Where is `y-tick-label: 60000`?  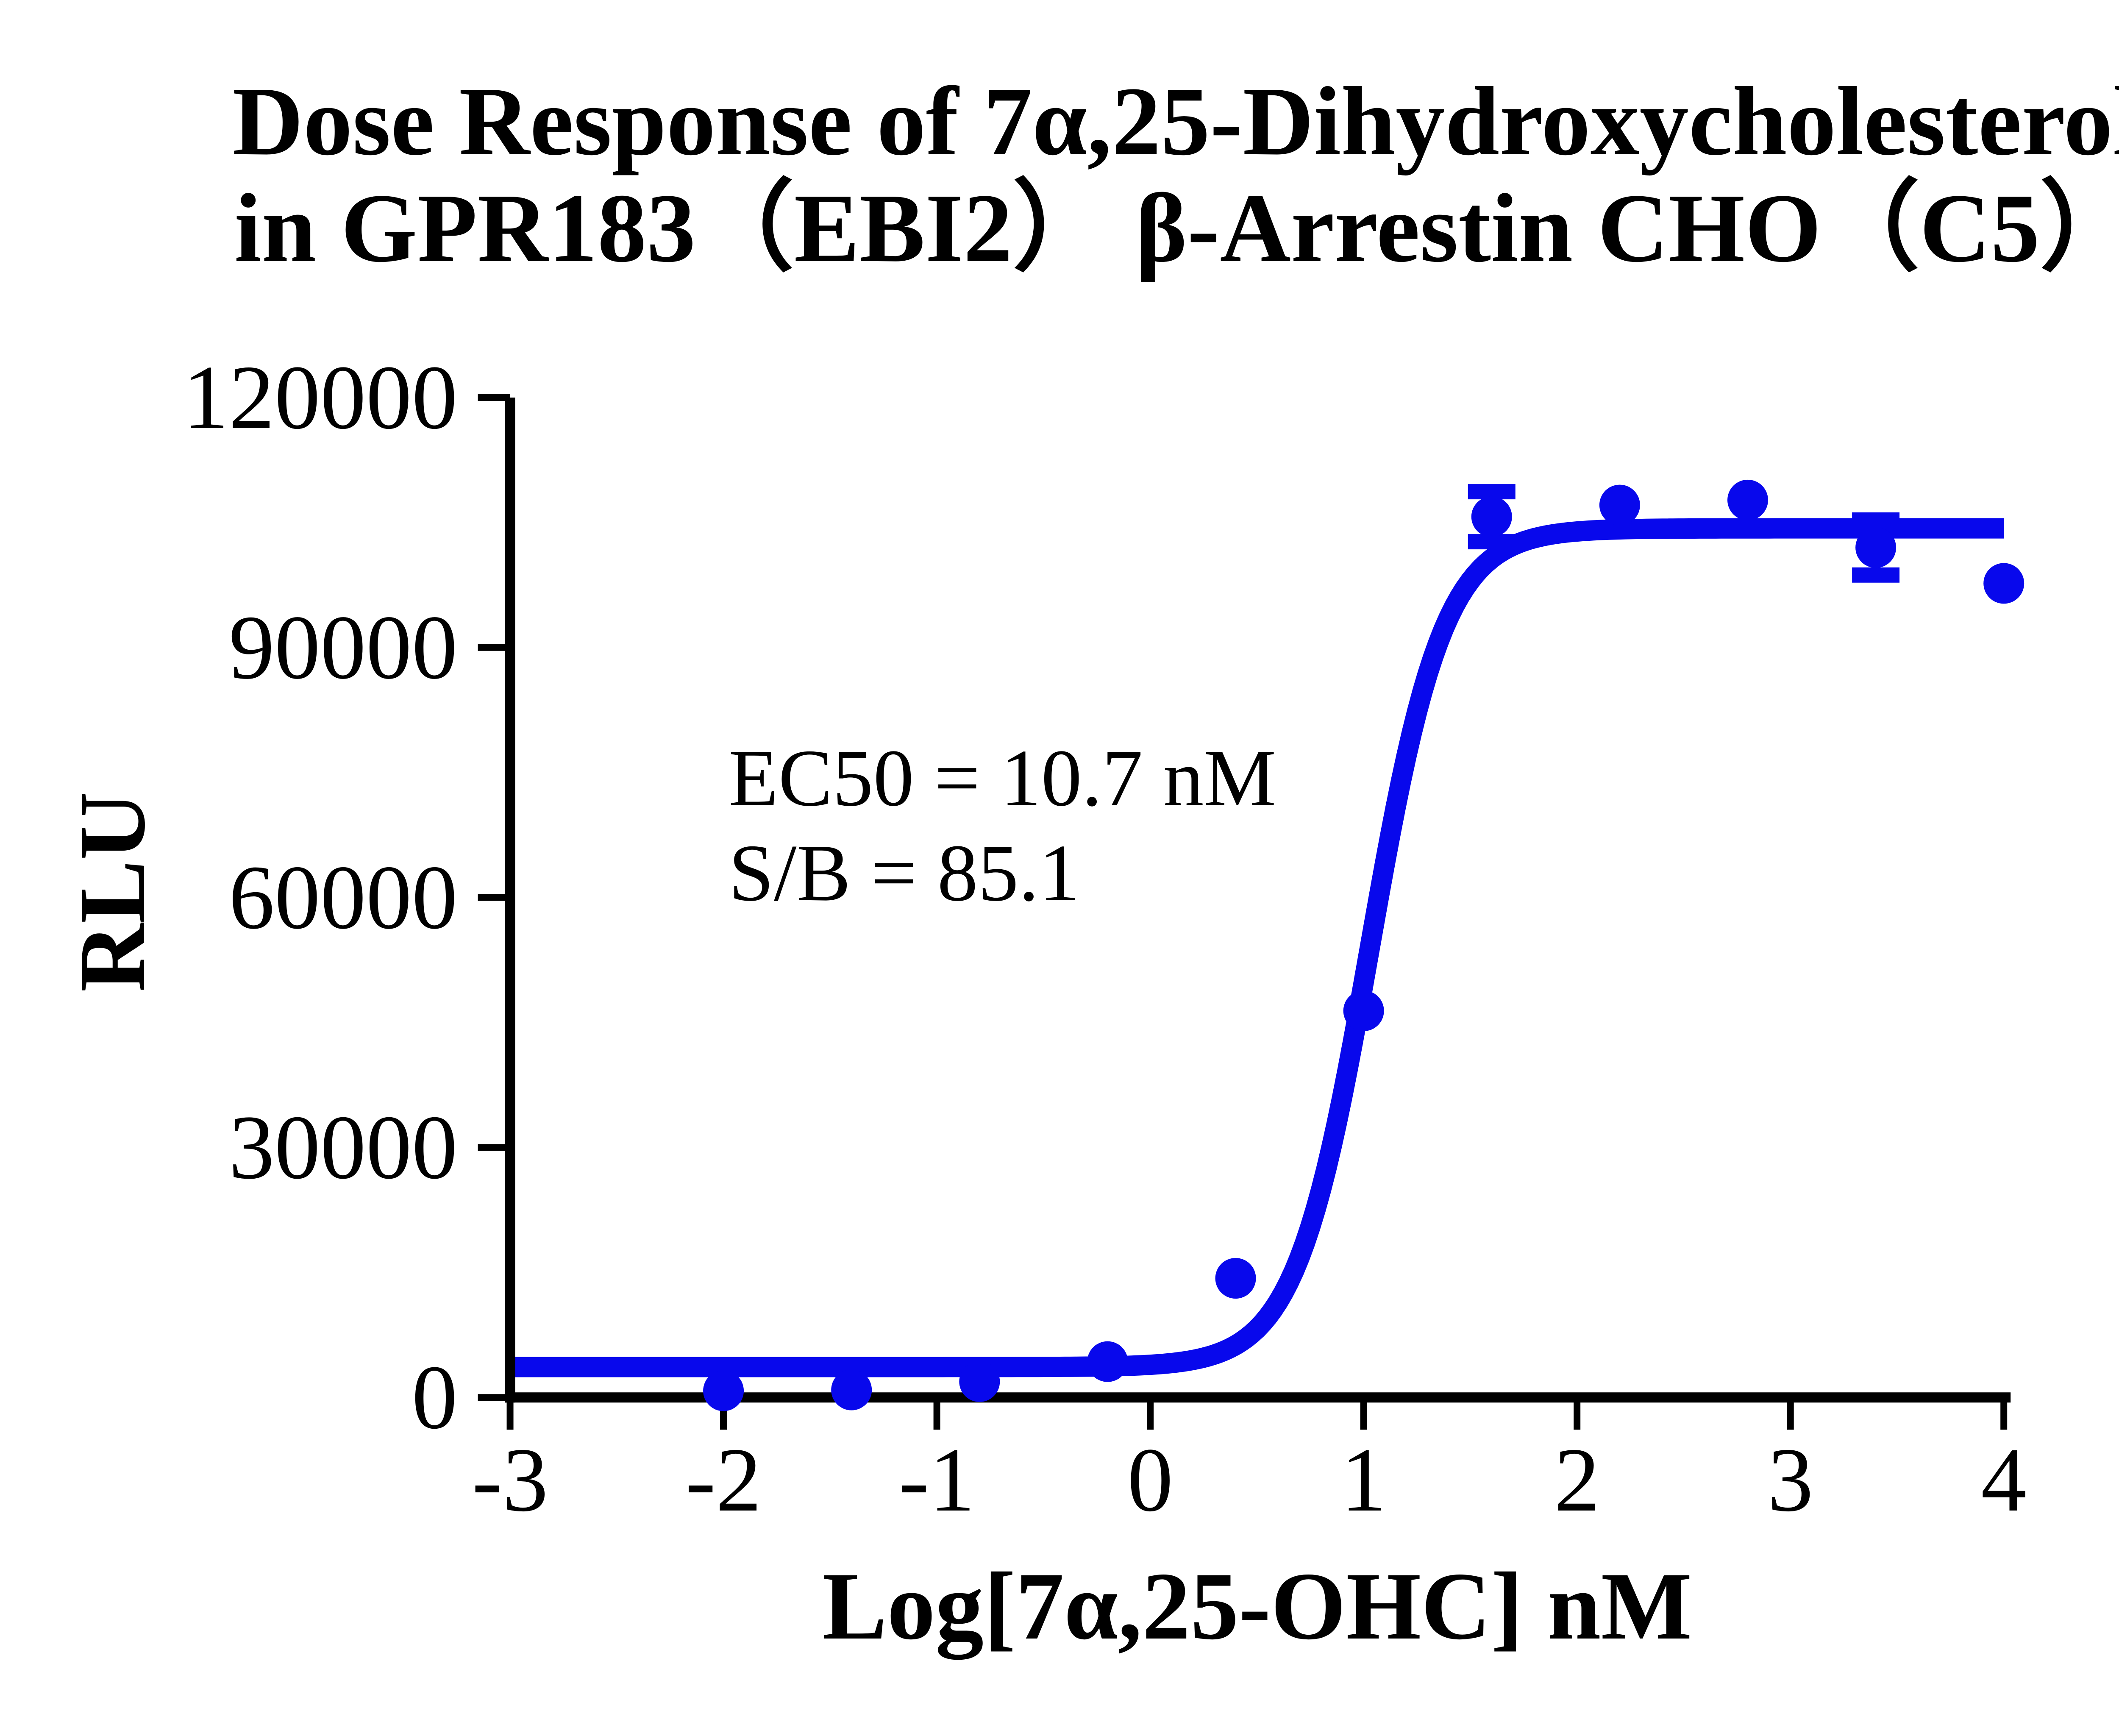 y-tick-label: 60000 is located at coordinates (343, 897).